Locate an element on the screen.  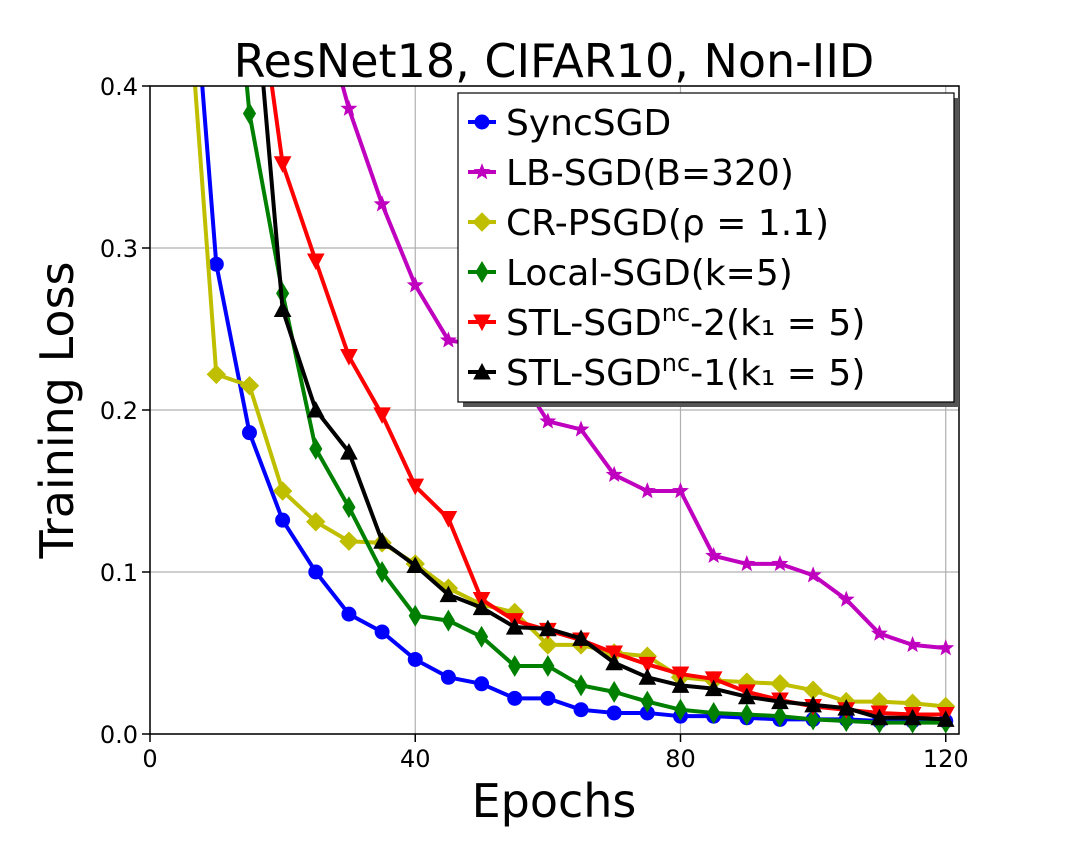
legend-entry: STL-SGDnc-2(k₁ = 5) is located at coordinates (666, 321).